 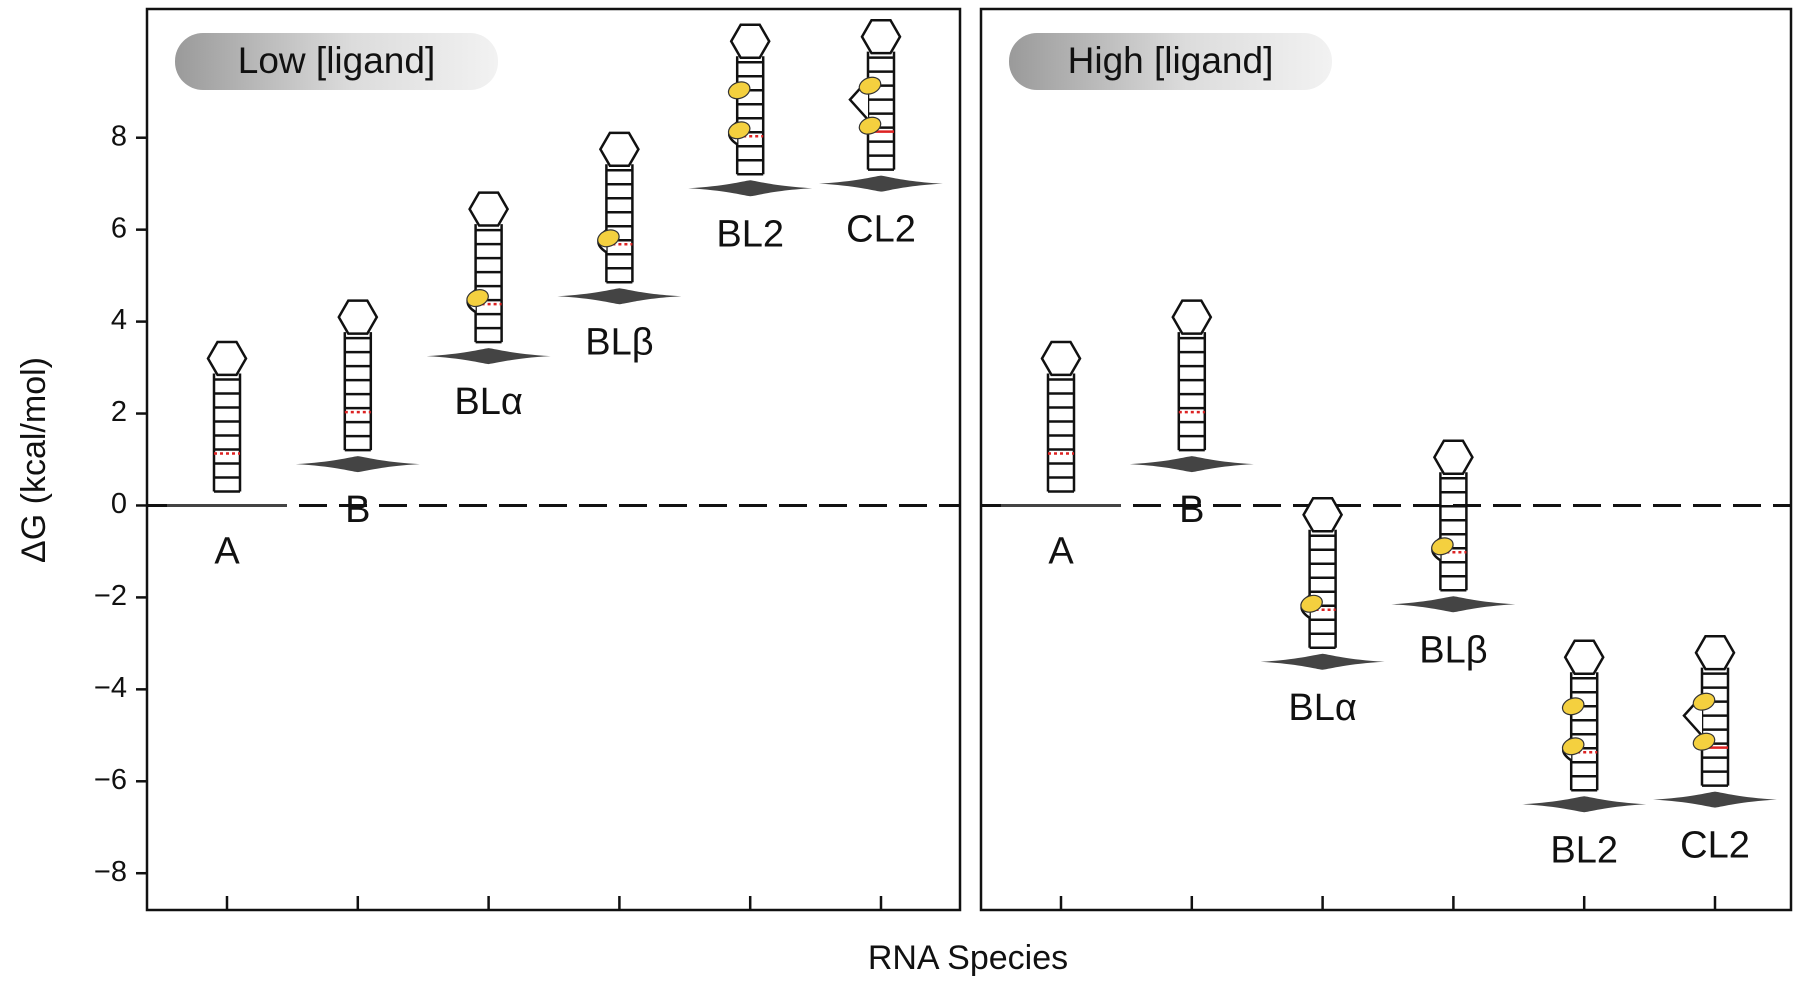 What do you see at coordinates (119, 136) in the screenshot?
I see `y-tick-label: 8` at bounding box center [119, 136].